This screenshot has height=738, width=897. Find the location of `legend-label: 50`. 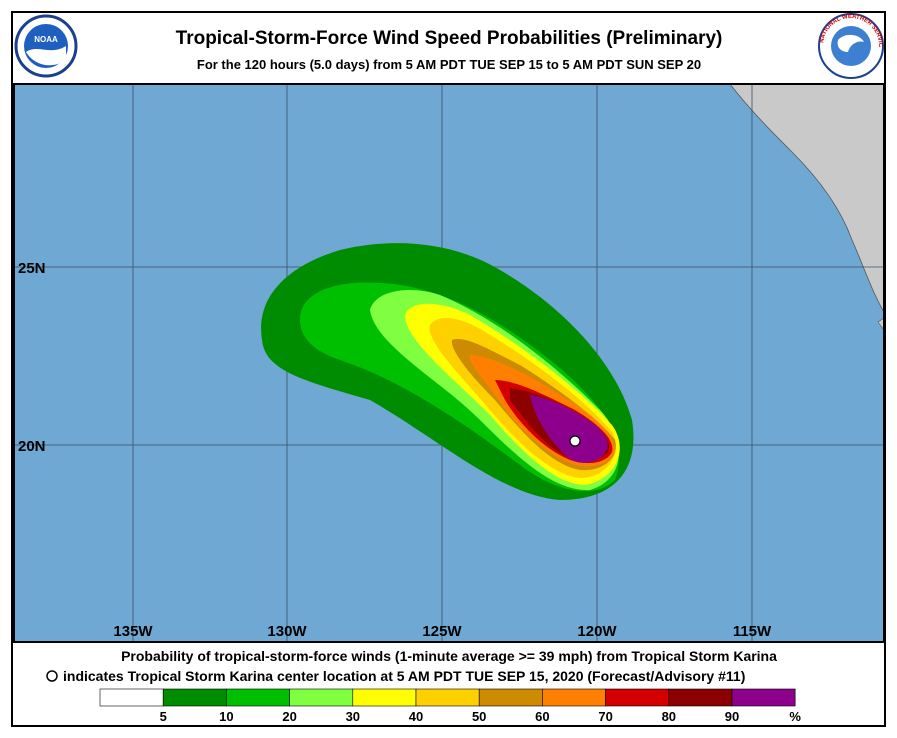

legend-label: 50 is located at coordinates (479, 716).